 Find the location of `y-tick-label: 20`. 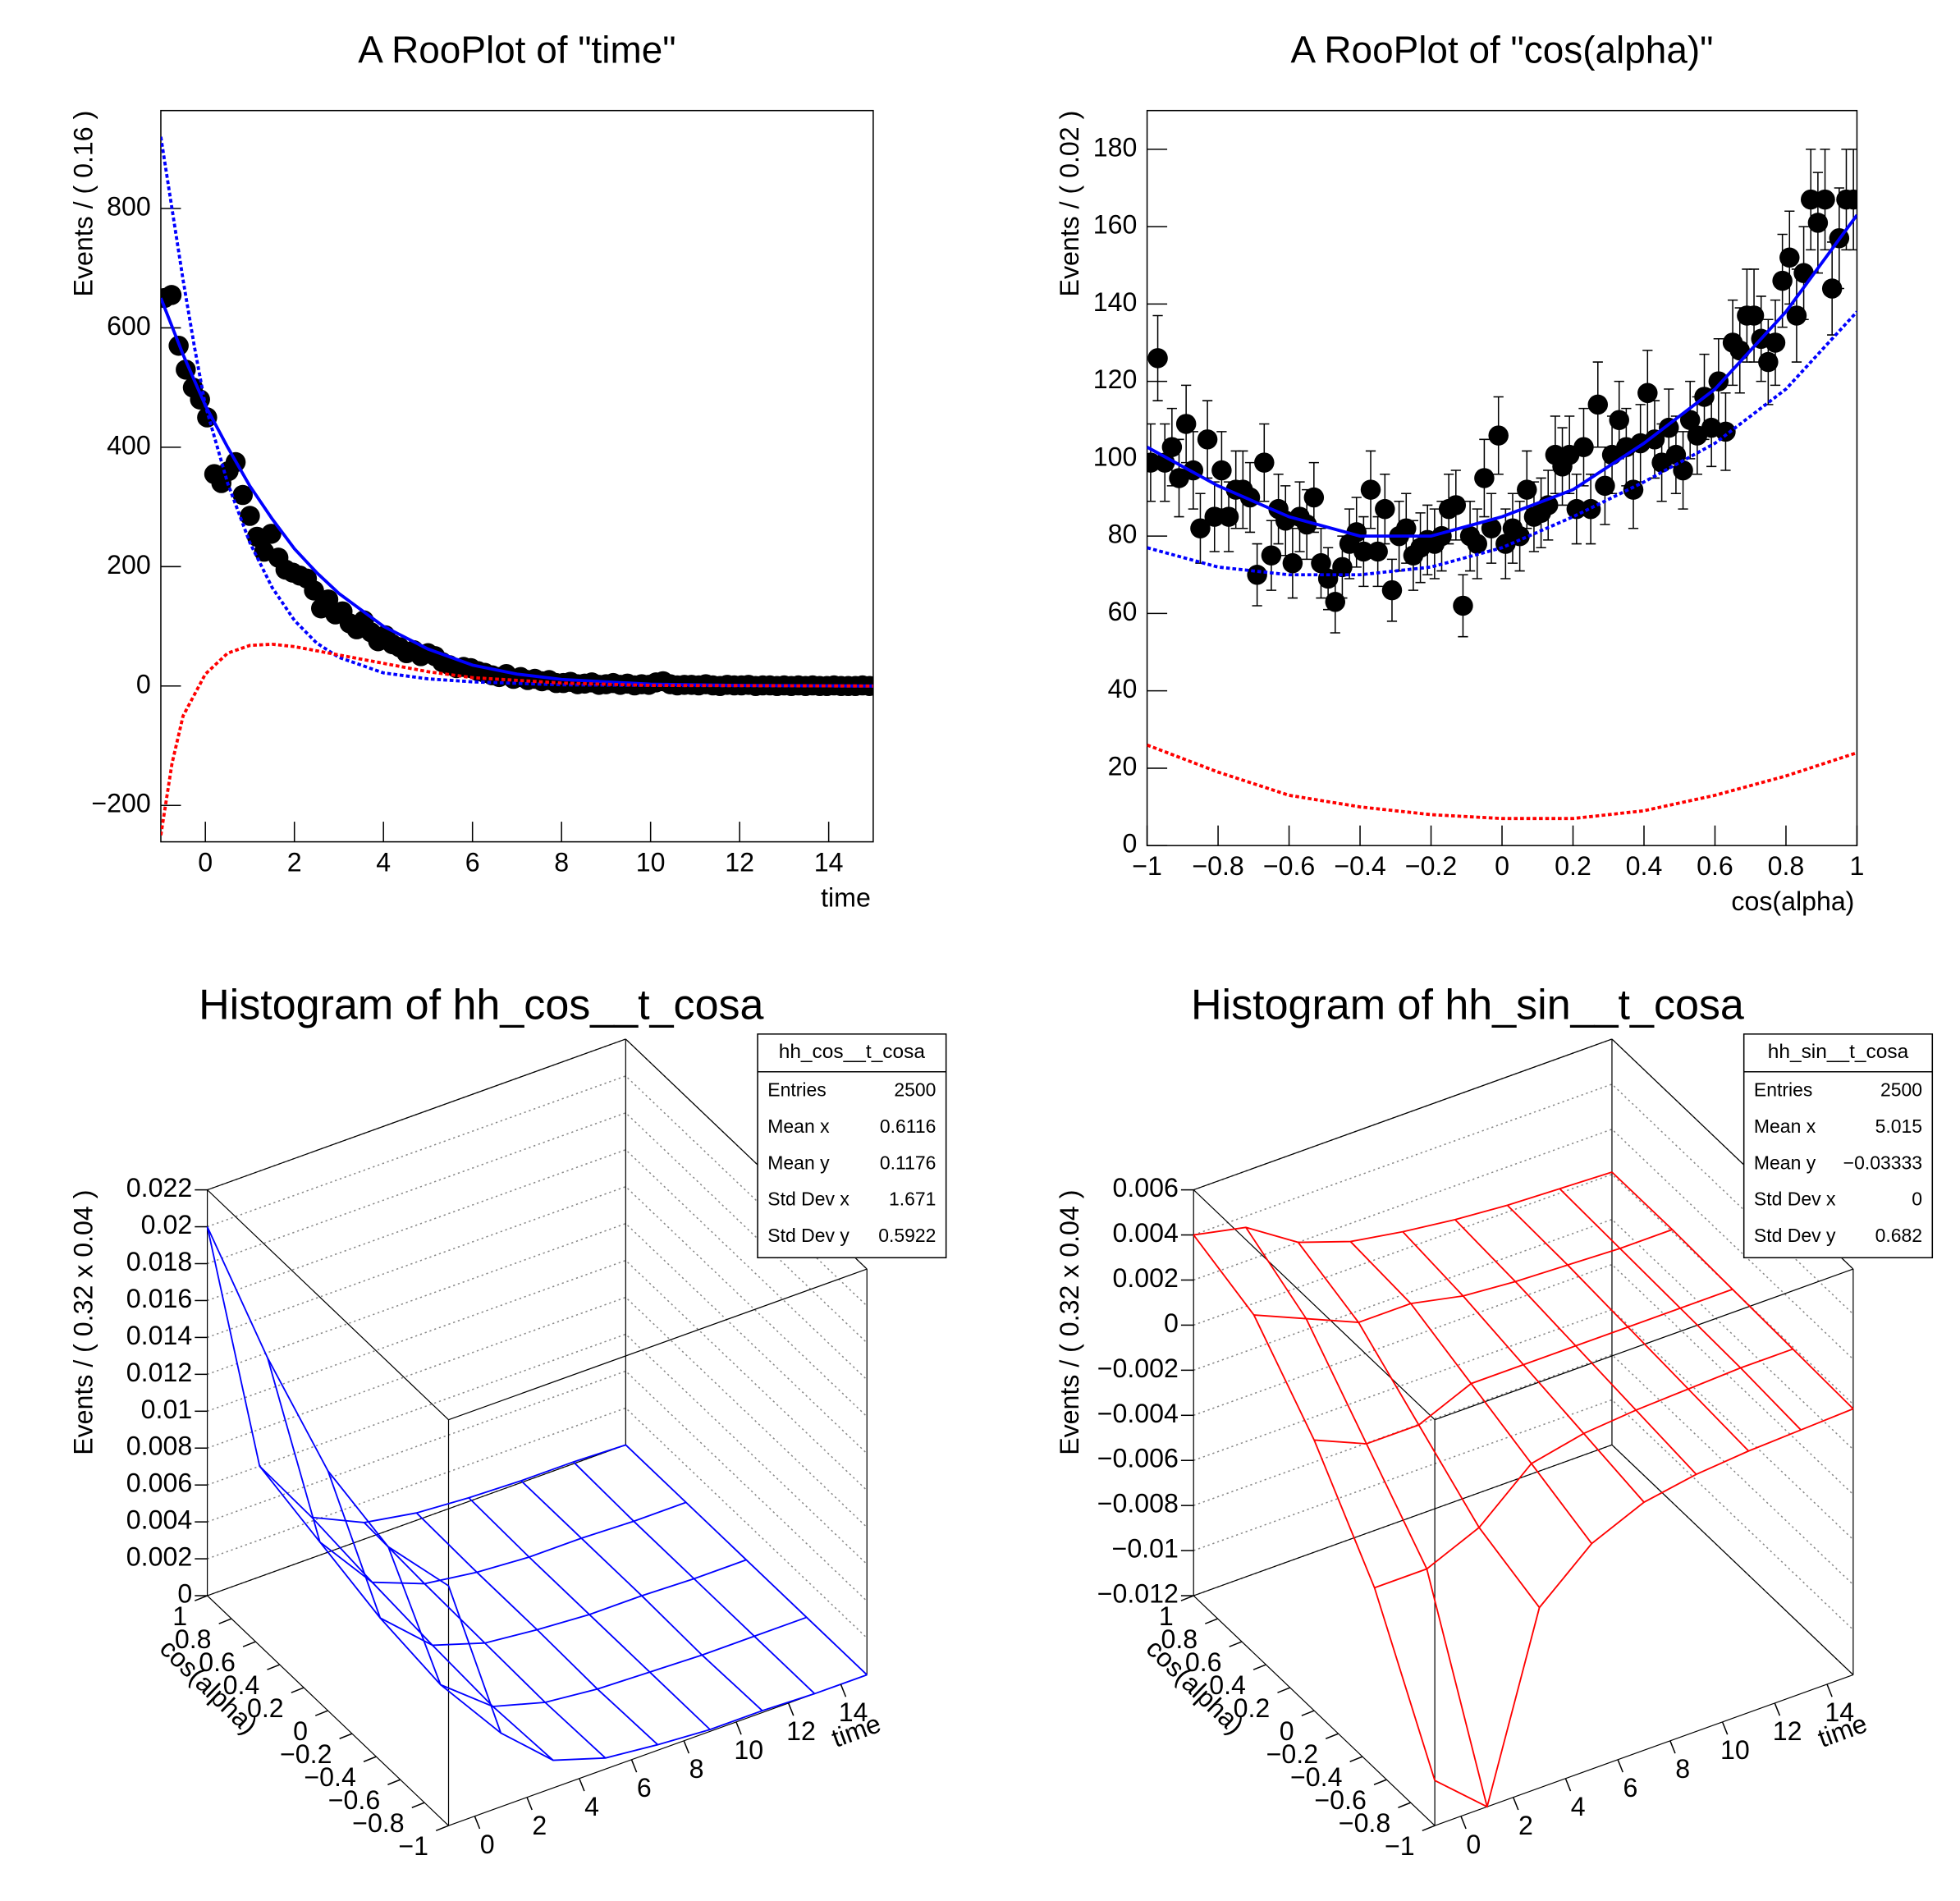

y-tick-label: 20 is located at coordinates (1123, 766).